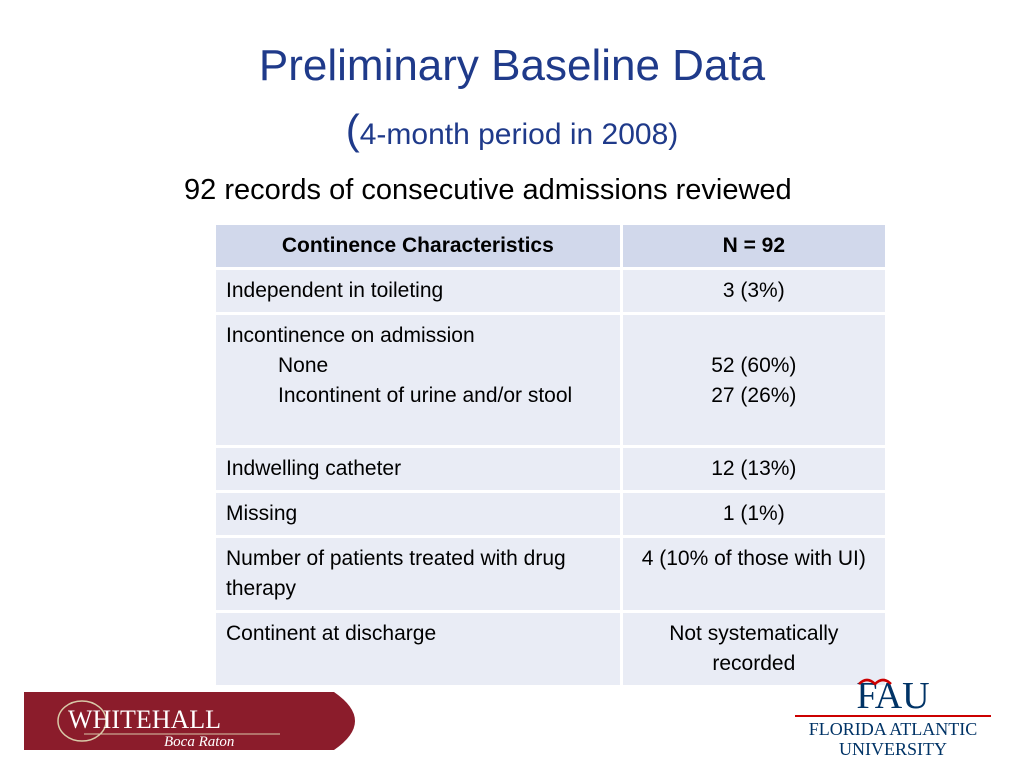 The width and height of the screenshot is (1024, 768). I want to click on fau-logo: FAU FLORIDA ATLANTIC UNIVERSITY, so click(893, 718).